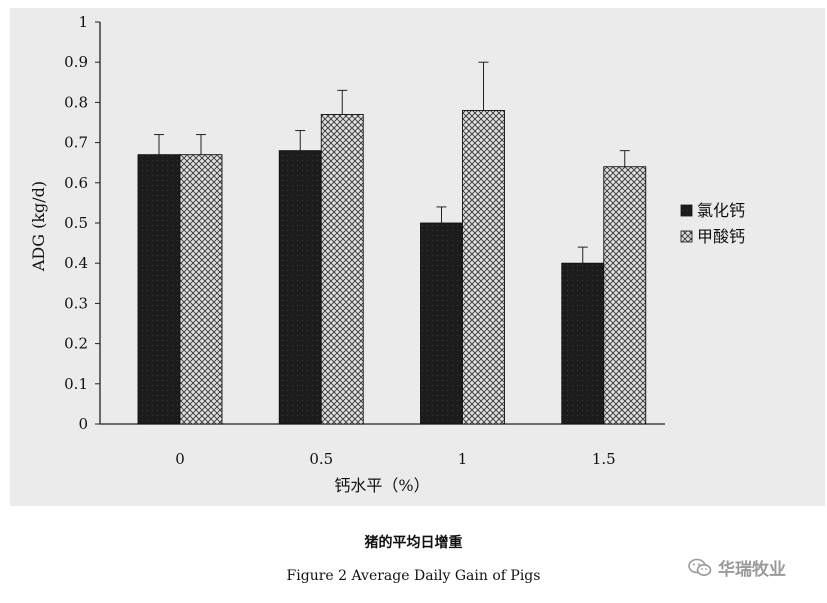 This screenshot has height=603, width=827. I want to click on x-tick-label: 1, so click(463, 459).